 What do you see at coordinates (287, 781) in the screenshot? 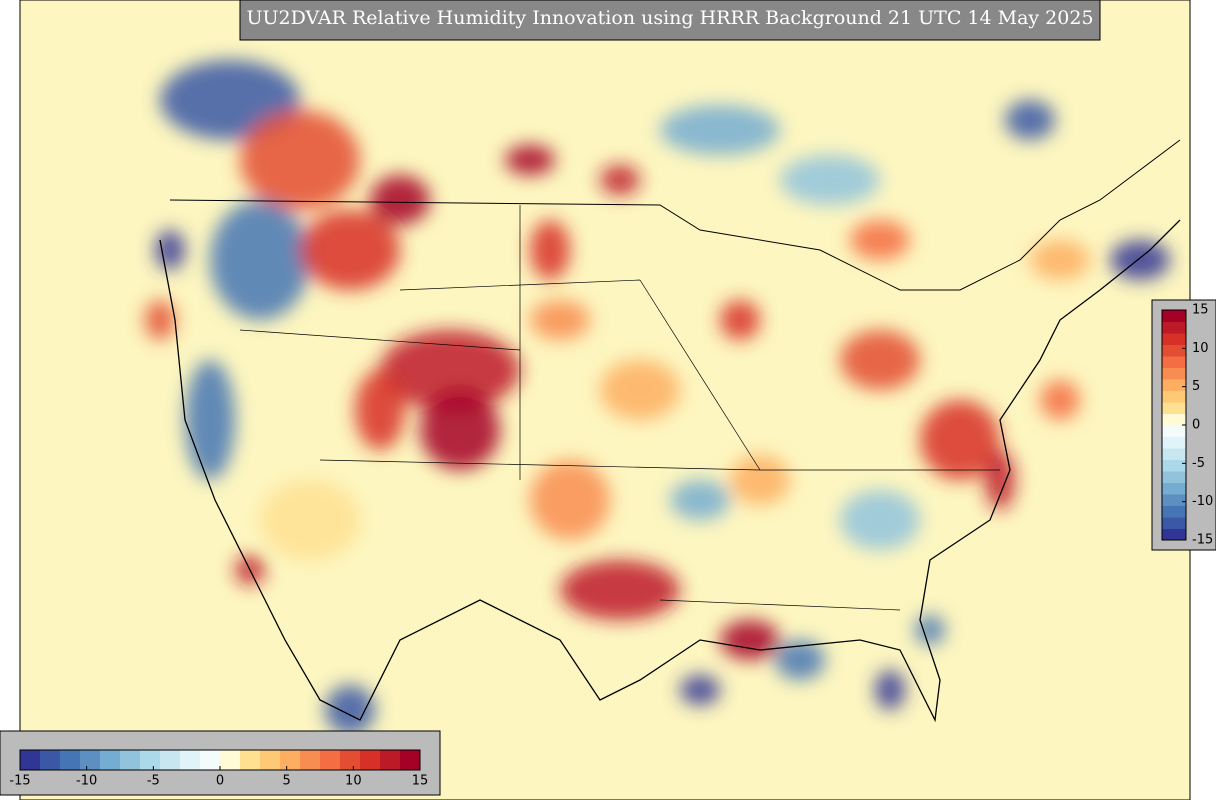
I see `colorbar-tick-label: 5` at bounding box center [287, 781].